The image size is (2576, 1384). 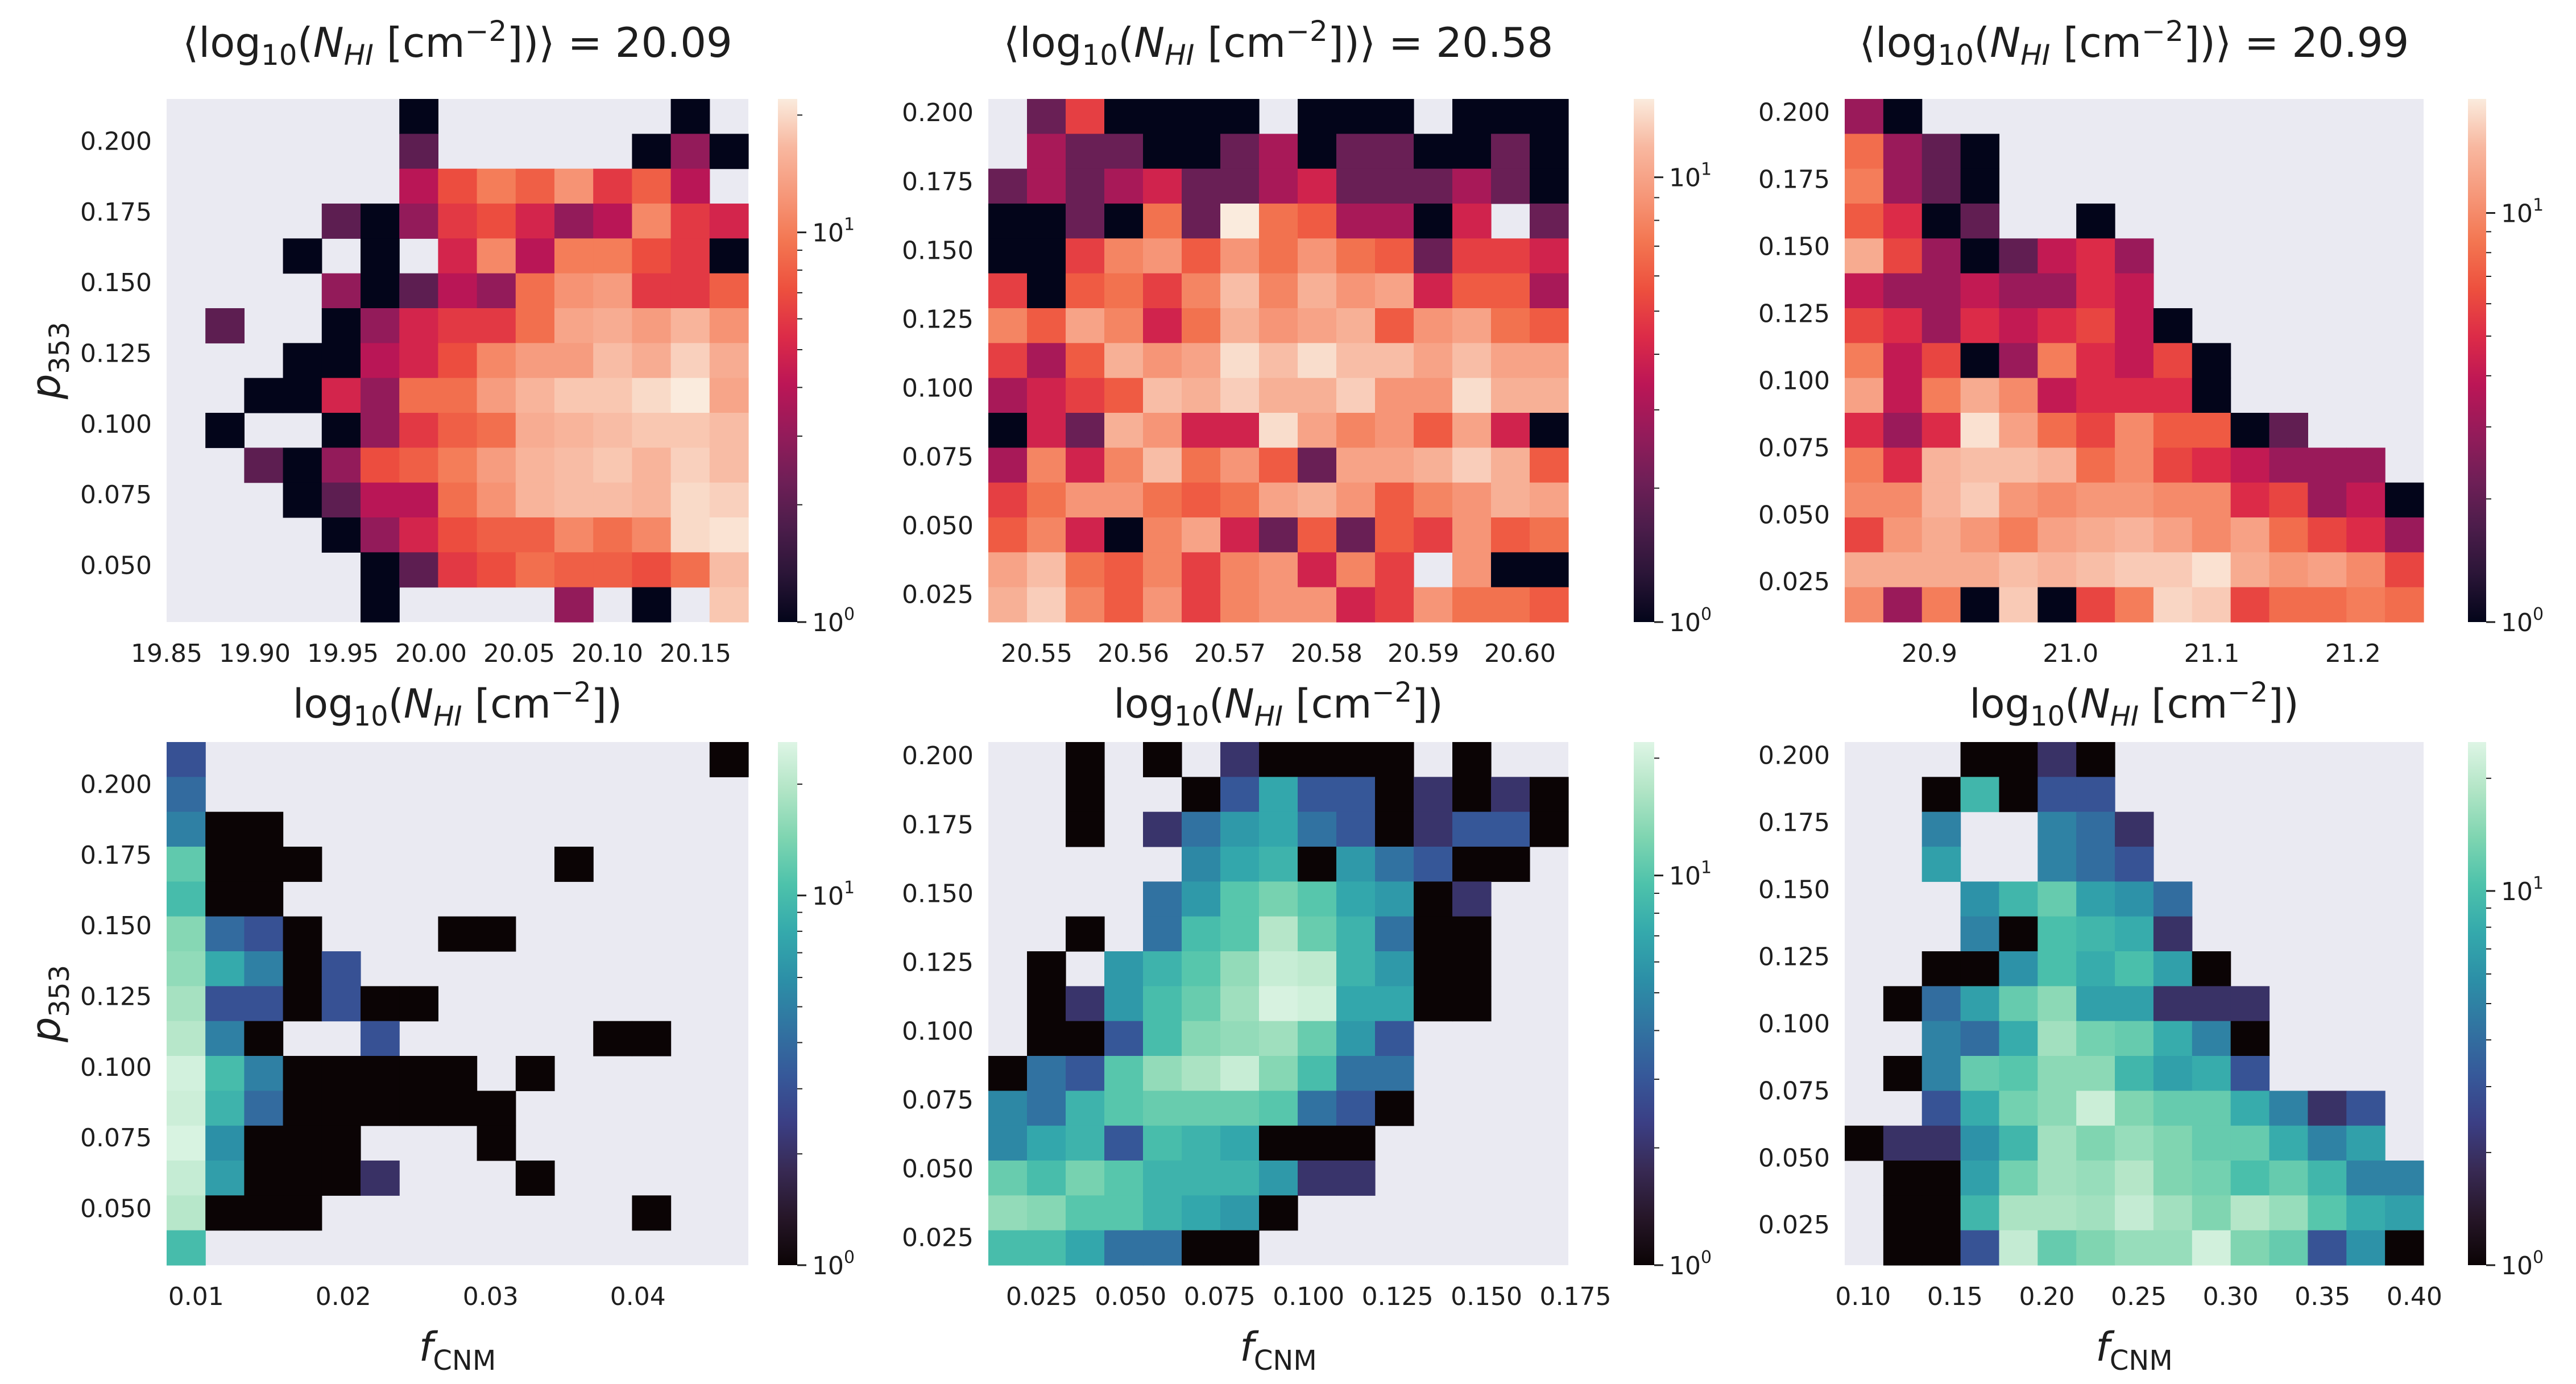 What do you see at coordinates (464, 1361) in the screenshot?
I see `xlabel-cnm: CNM` at bounding box center [464, 1361].